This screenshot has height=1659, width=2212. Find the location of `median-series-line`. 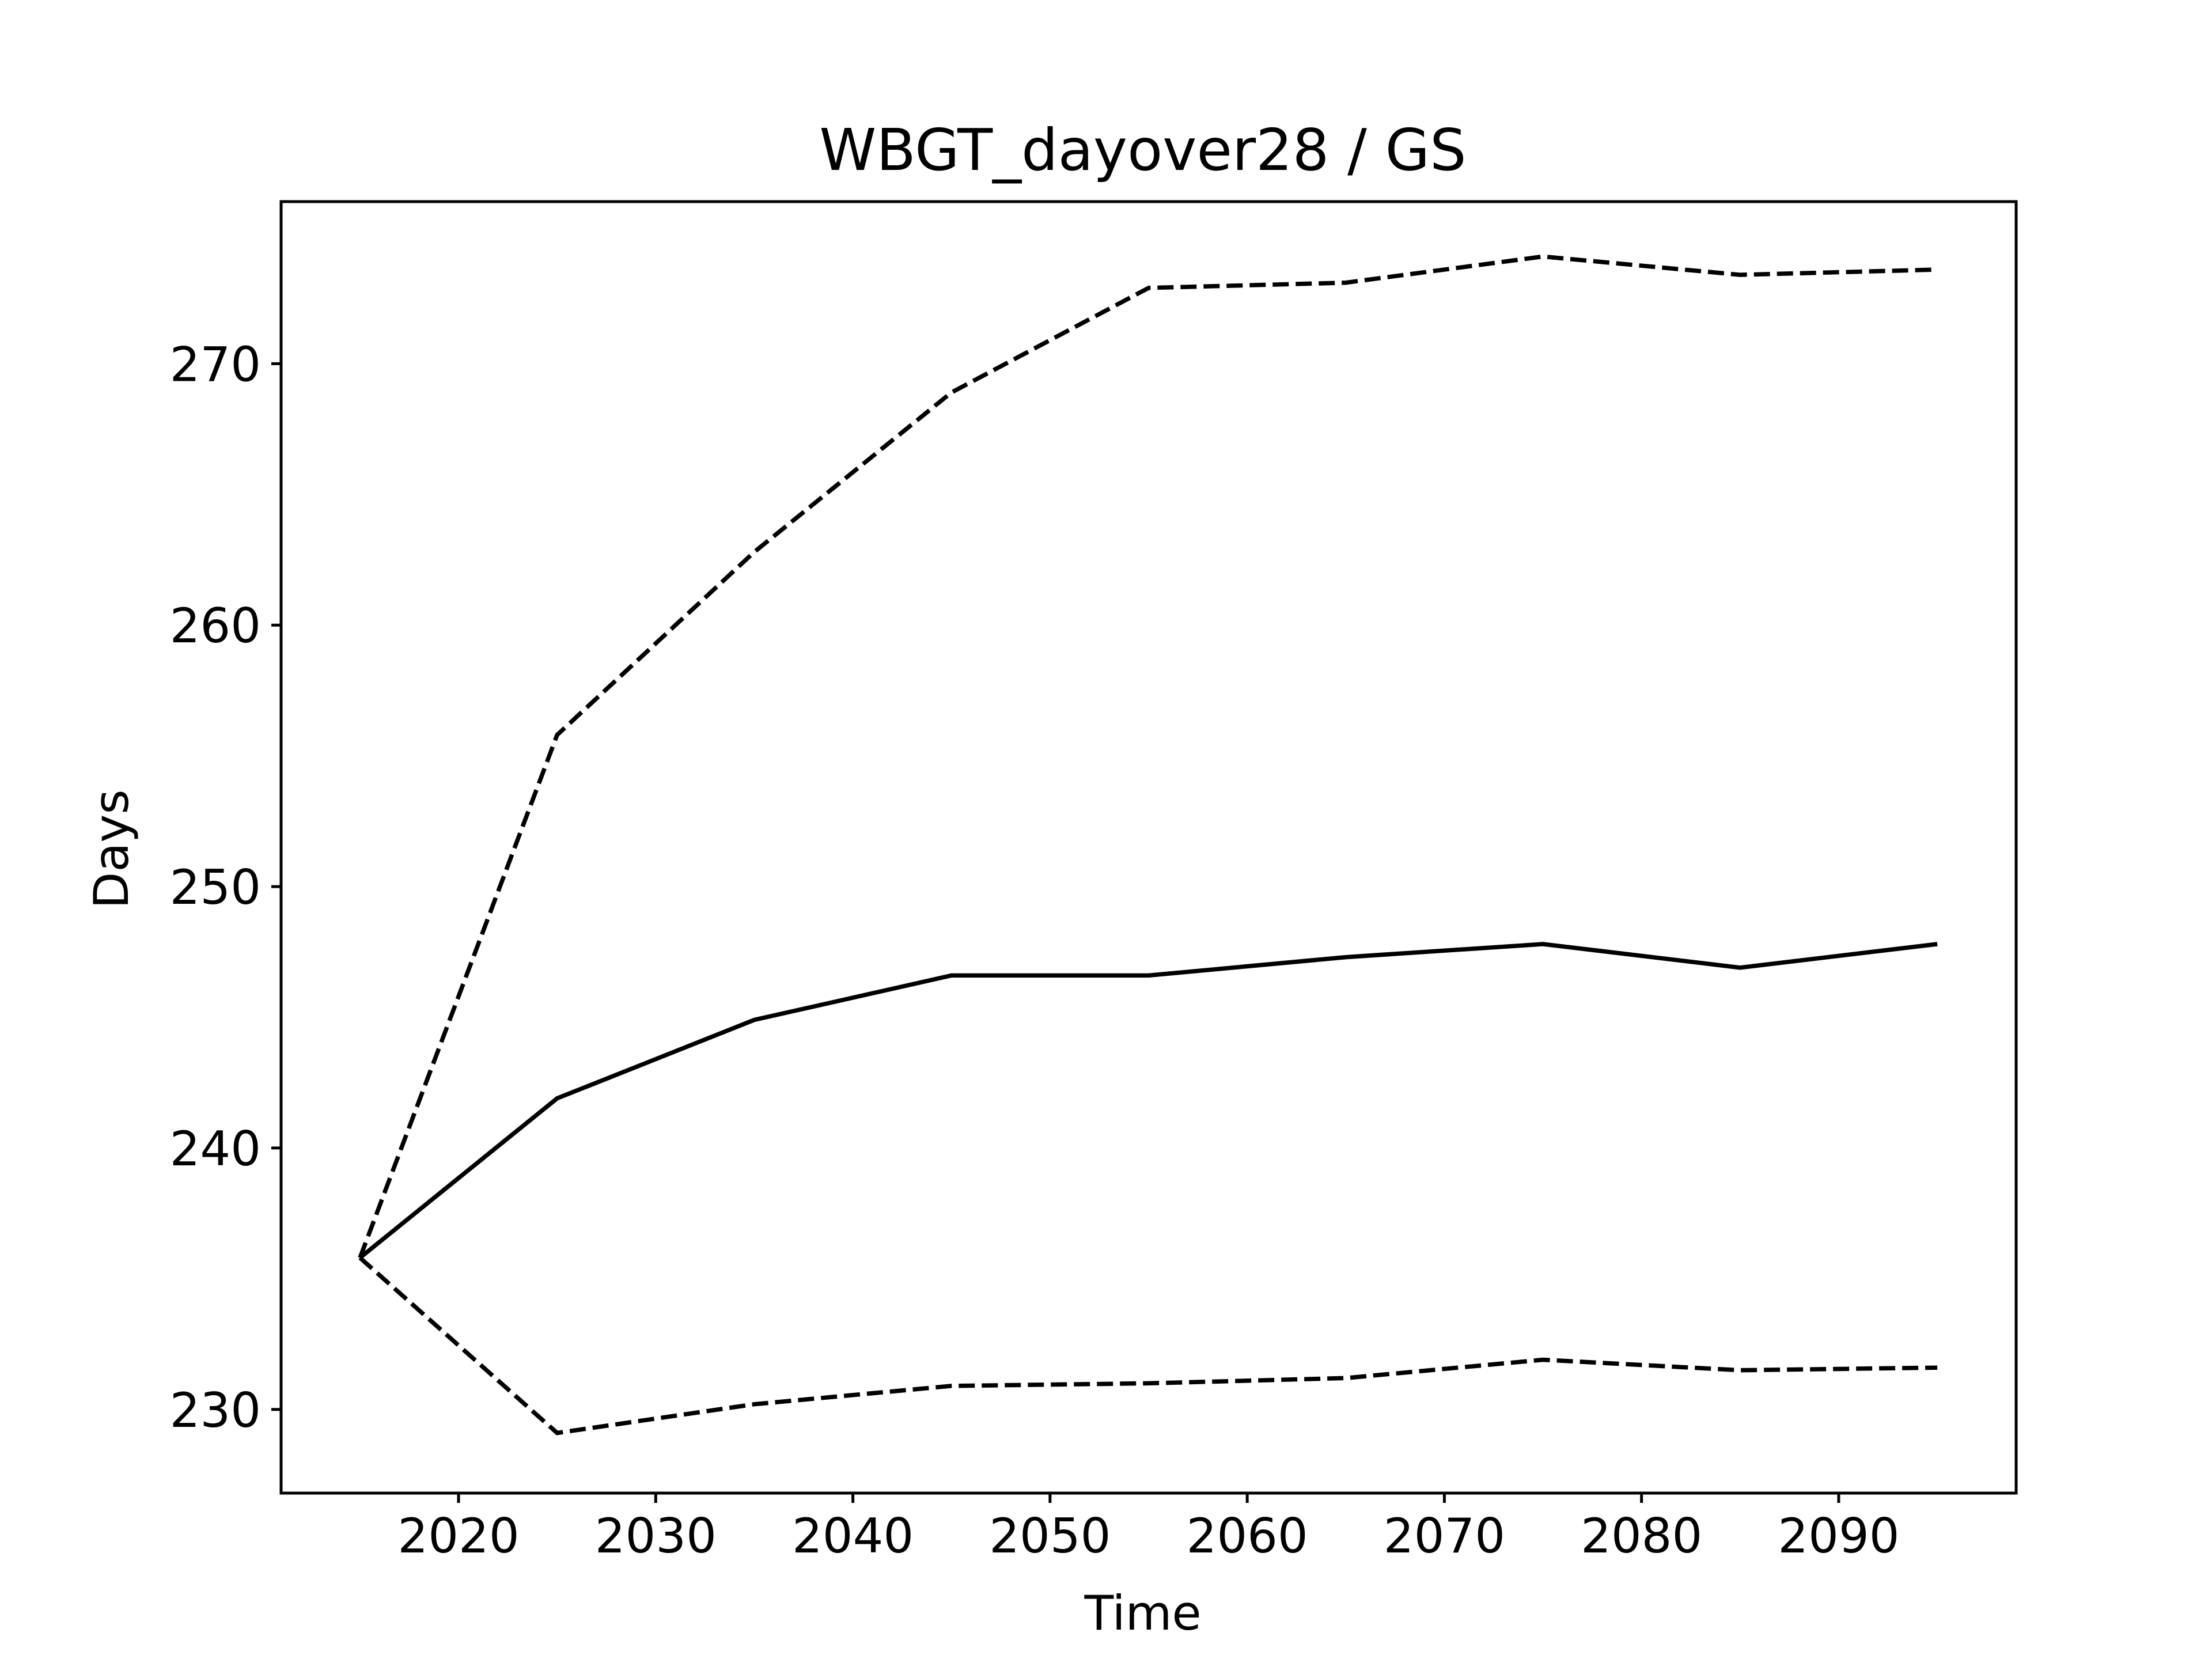

median-series-line is located at coordinates (1148, 1101).